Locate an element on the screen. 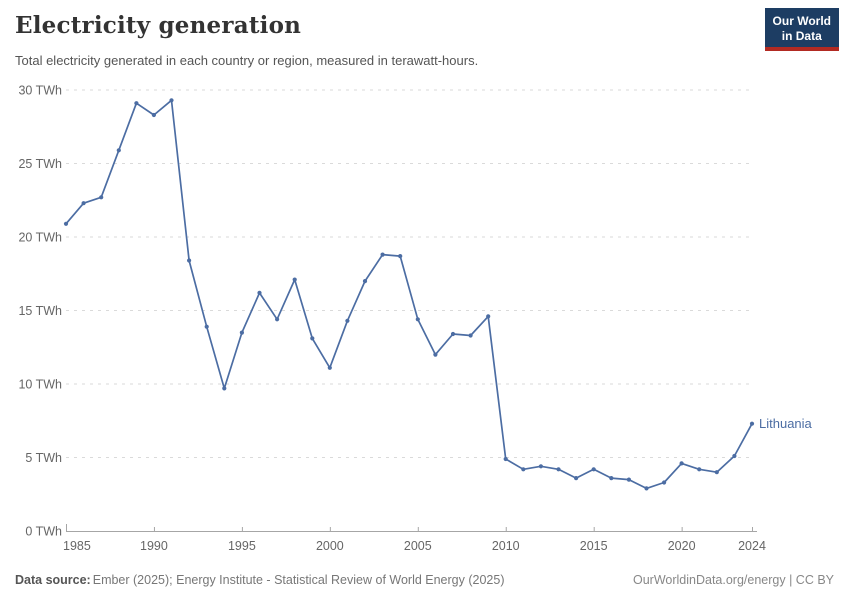 This screenshot has width=850, height=600. x-axis-tick-label: 2015 is located at coordinates (594, 546).